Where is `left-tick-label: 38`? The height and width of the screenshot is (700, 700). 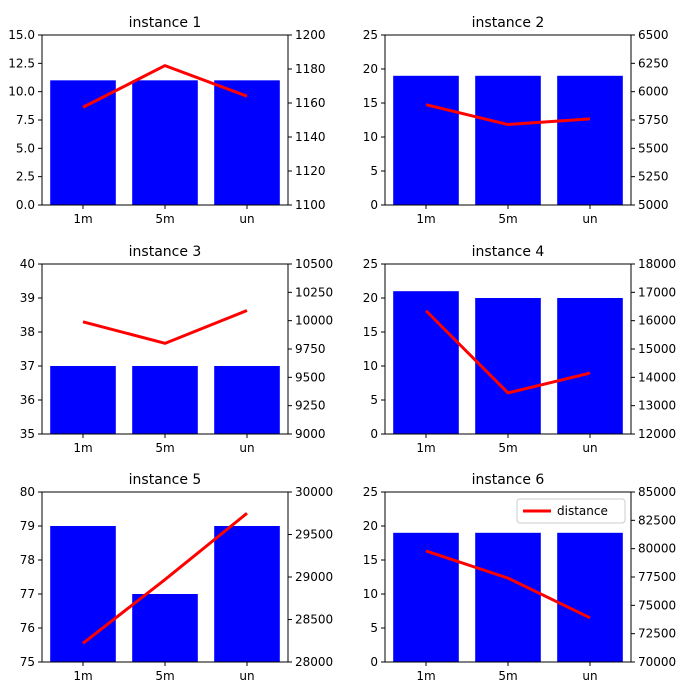 left-tick-label: 38 is located at coordinates (27, 332).